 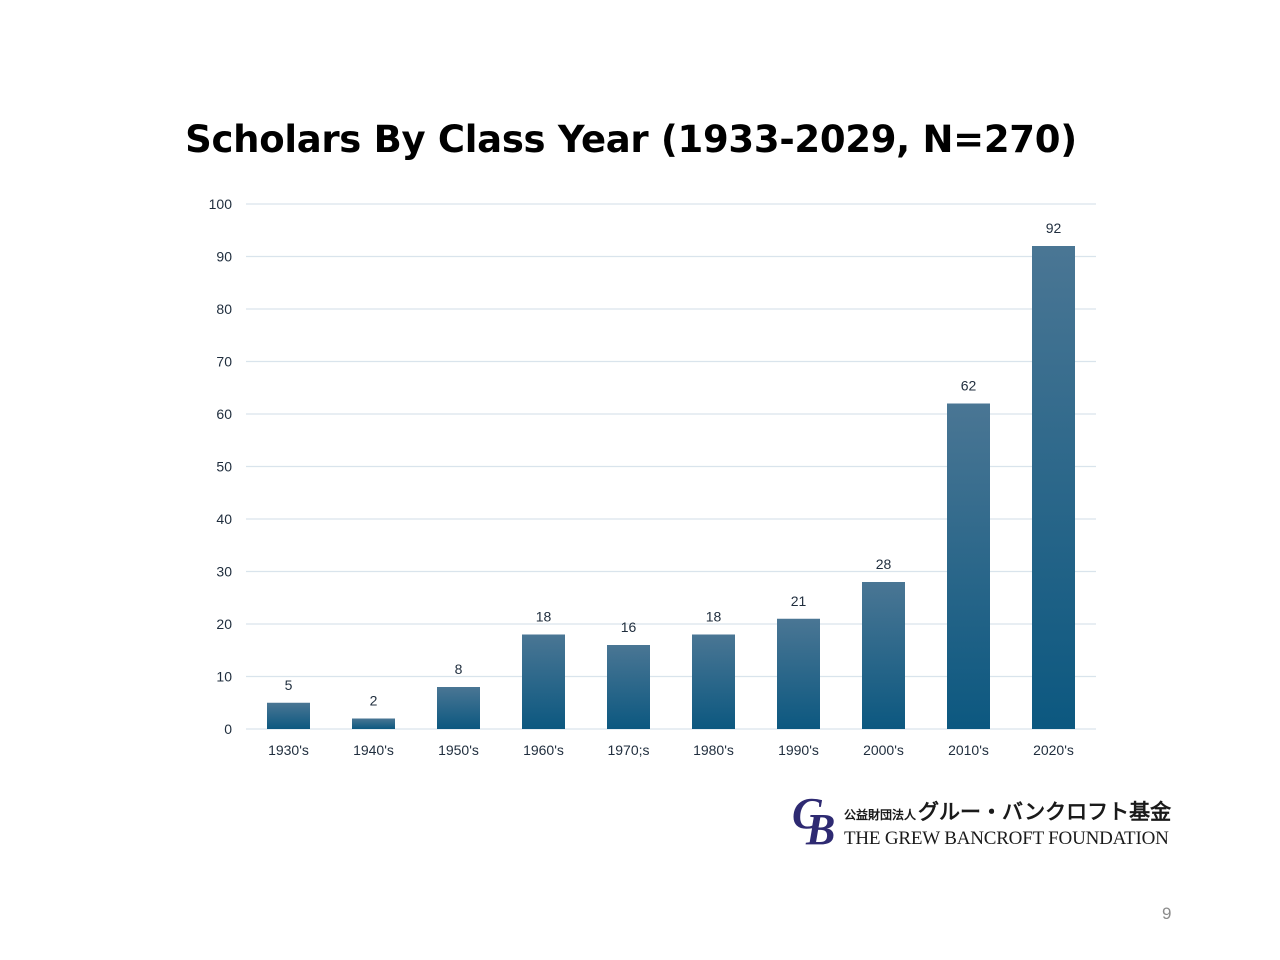 I want to click on y-tick-label: 50, so click(x=224, y=467).